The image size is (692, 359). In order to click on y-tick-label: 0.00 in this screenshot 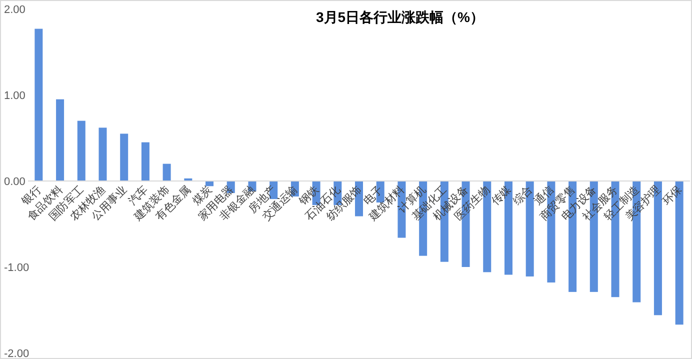, I will do `click(15, 182)`.